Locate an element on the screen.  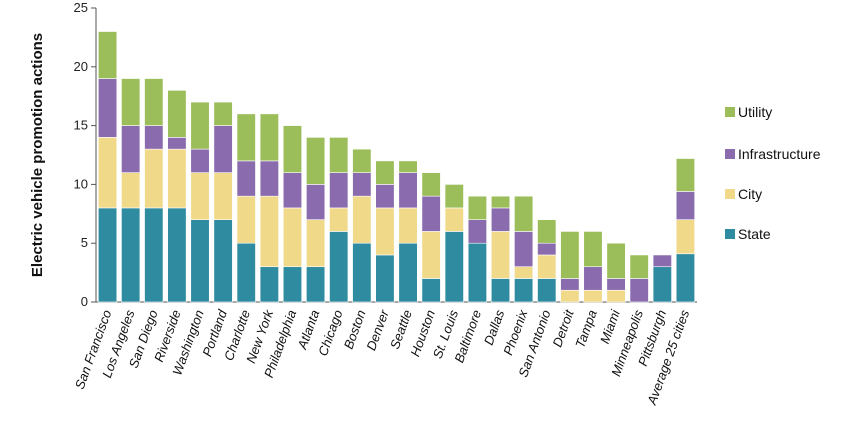
bar-state-baltimore is located at coordinates (477, 272).